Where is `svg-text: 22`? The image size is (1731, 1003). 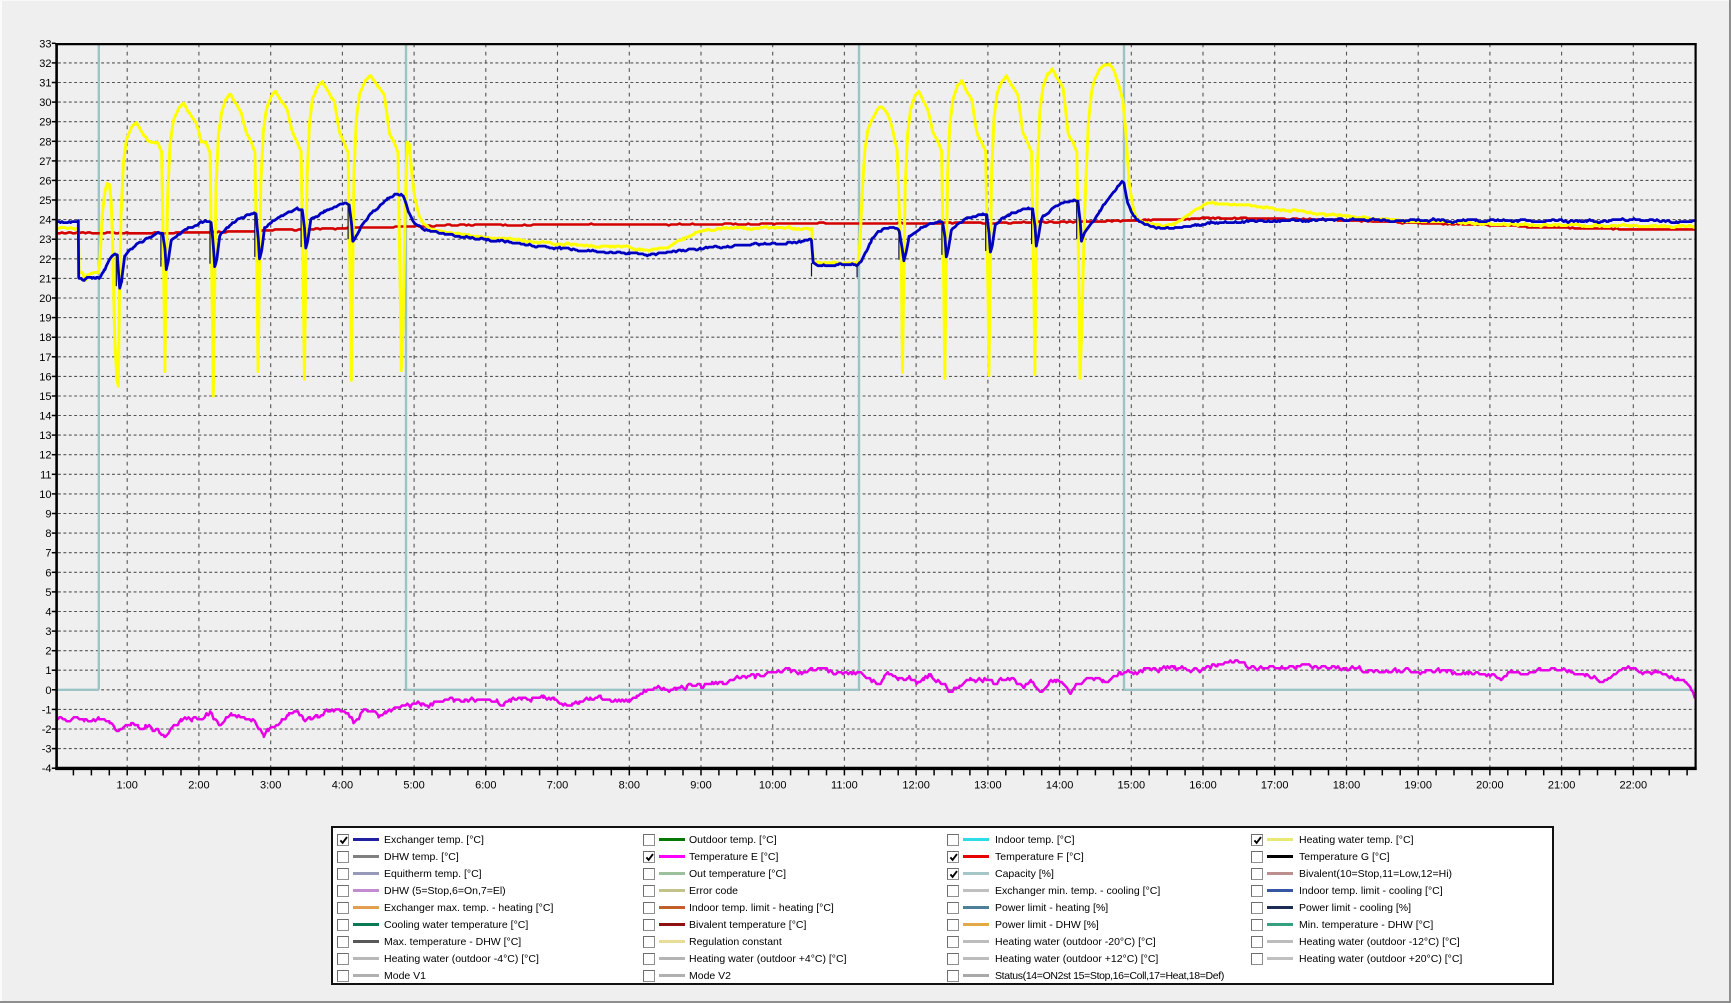 svg-text: 22 is located at coordinates (45, 260).